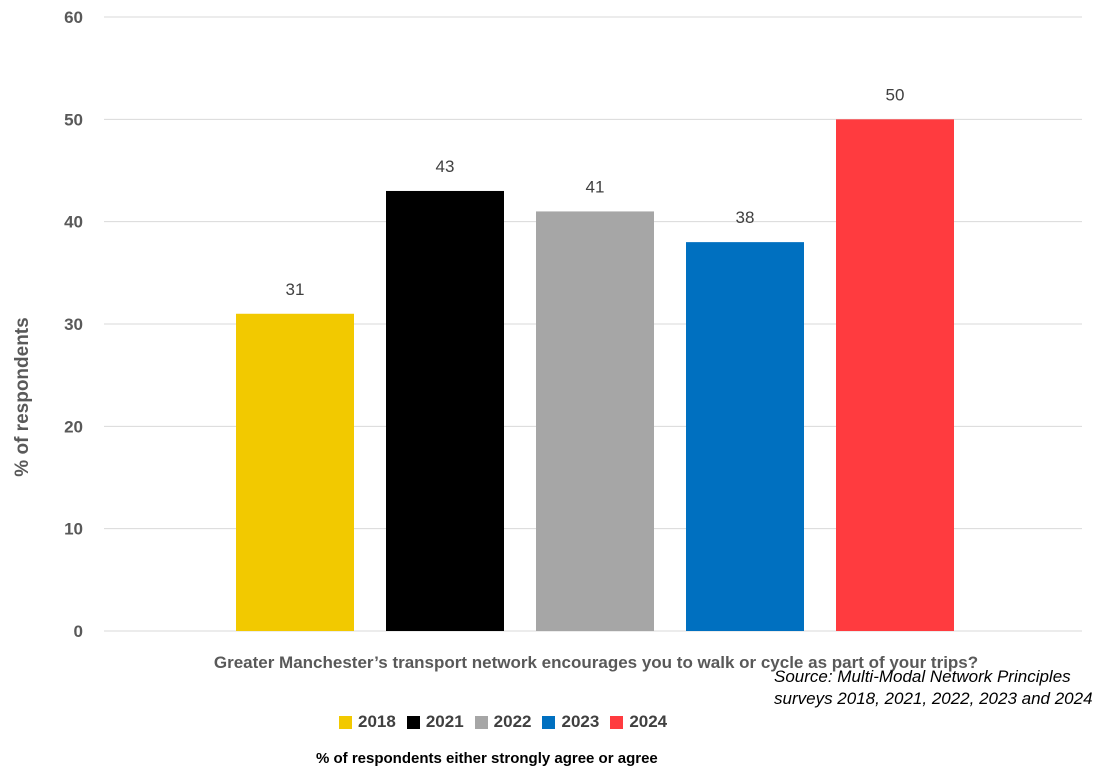 Image resolution: width=1093 pixels, height=776 pixels. I want to click on legend-label: 2018, so click(377, 721).